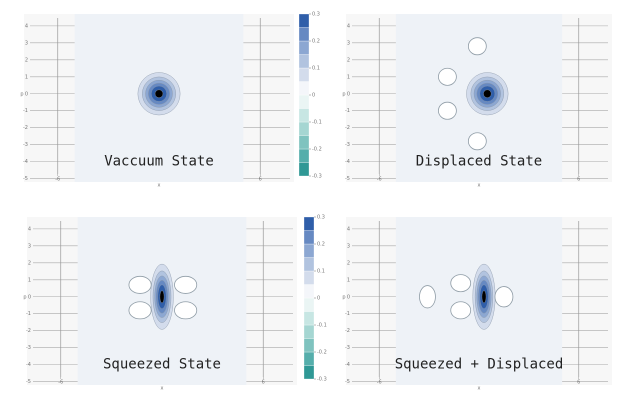  What do you see at coordinates (479, 365) in the screenshot?
I see `panel-title: Squeezed + Displaced` at bounding box center [479, 365].